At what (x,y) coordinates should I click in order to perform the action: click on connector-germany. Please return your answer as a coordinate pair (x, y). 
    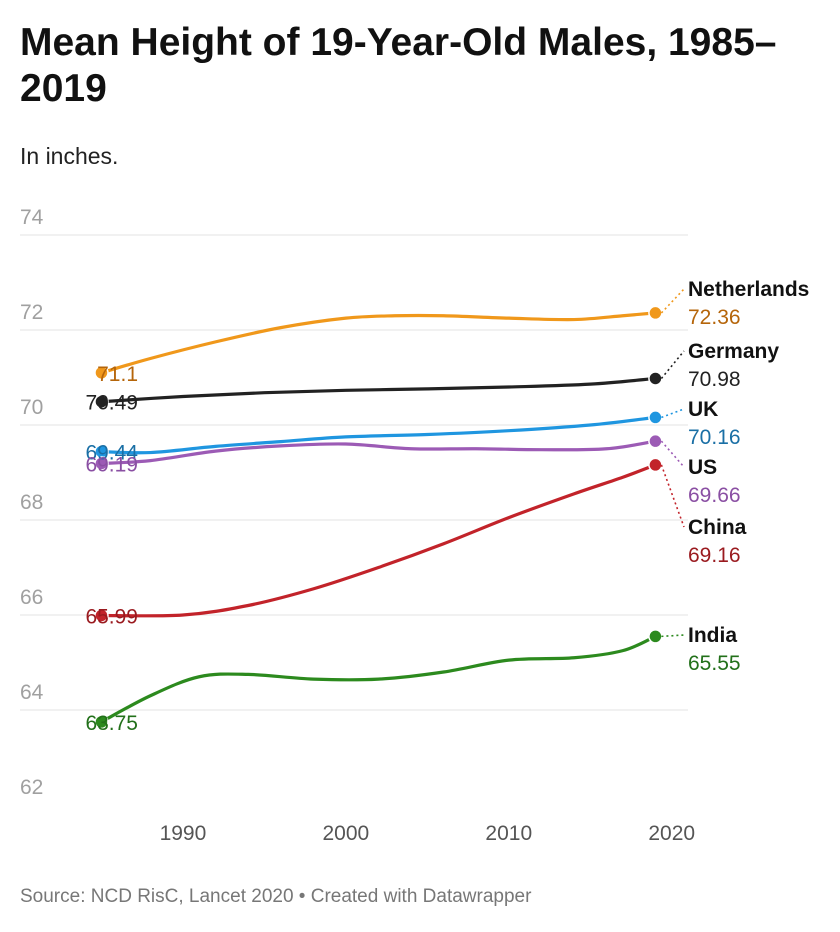
    Looking at the image, I should click on (672, 364).